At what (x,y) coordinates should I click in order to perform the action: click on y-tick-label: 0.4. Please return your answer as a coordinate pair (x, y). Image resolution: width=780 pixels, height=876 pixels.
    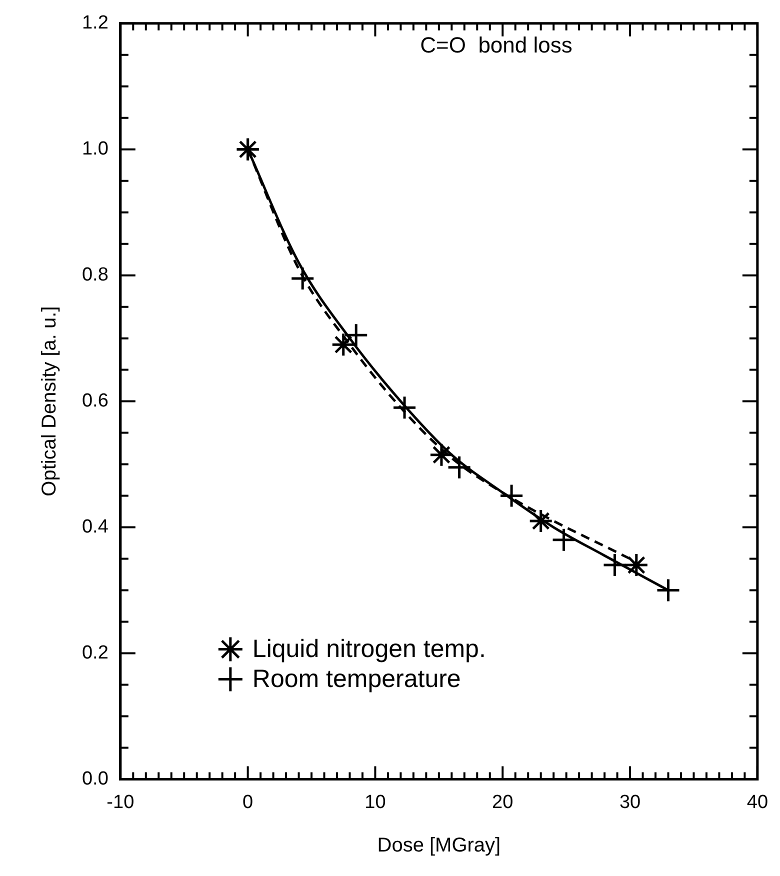
    Looking at the image, I should click on (95, 527).